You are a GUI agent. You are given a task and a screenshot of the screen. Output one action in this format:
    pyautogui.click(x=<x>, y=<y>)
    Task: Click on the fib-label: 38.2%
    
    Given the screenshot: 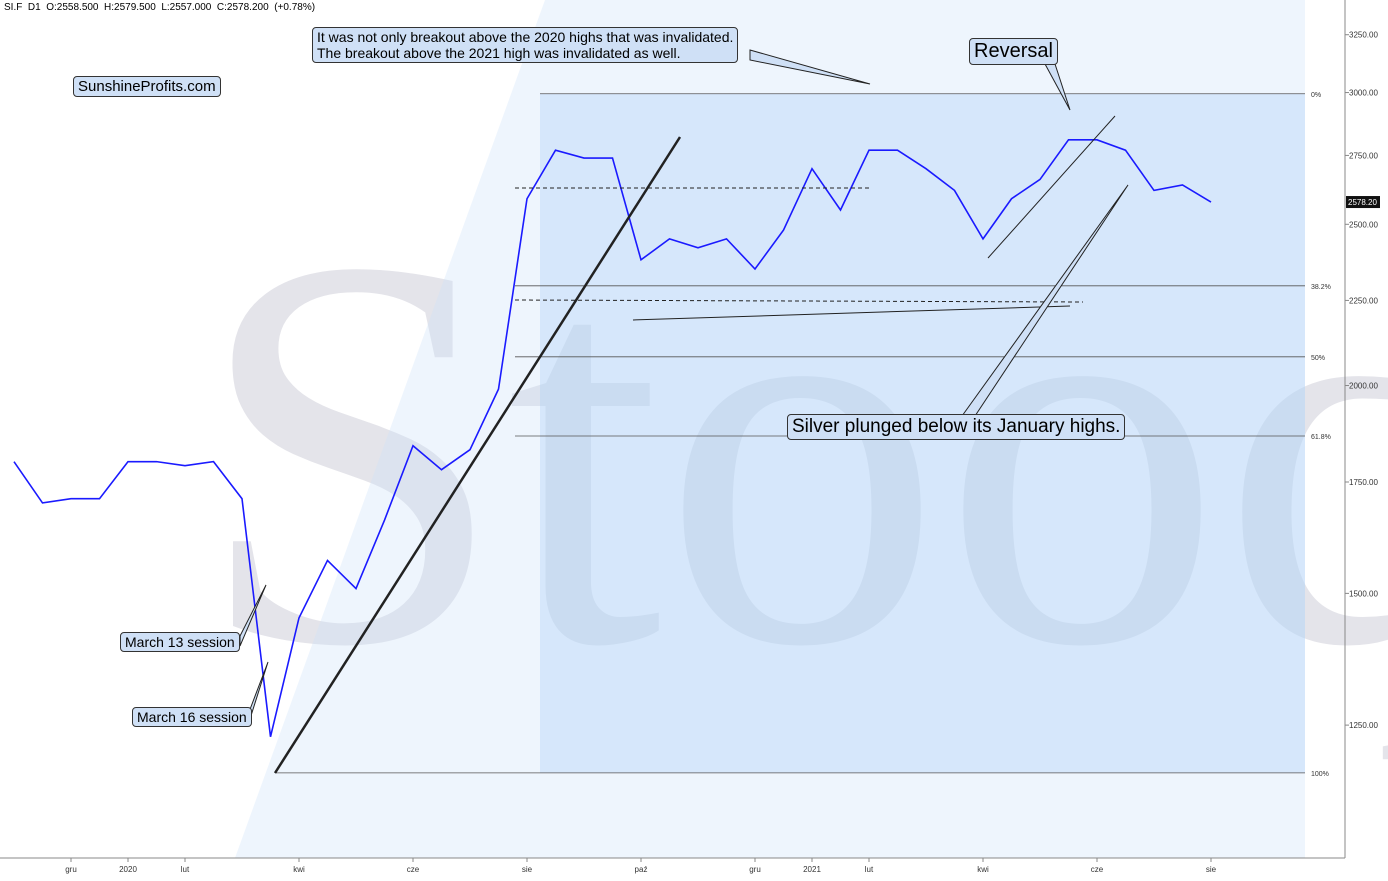 What is the action you would take?
    pyautogui.click(x=1321, y=287)
    